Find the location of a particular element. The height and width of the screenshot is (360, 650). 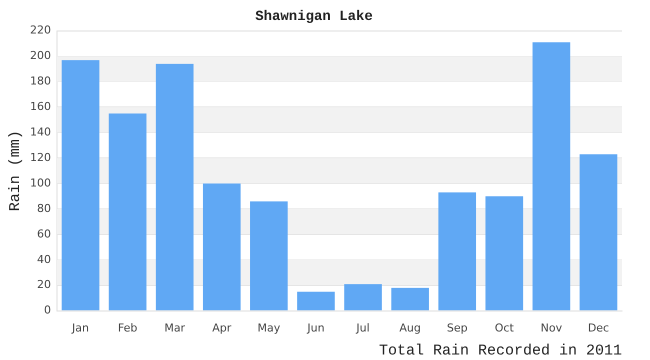

y-tick-label: 160 is located at coordinates (40, 107).